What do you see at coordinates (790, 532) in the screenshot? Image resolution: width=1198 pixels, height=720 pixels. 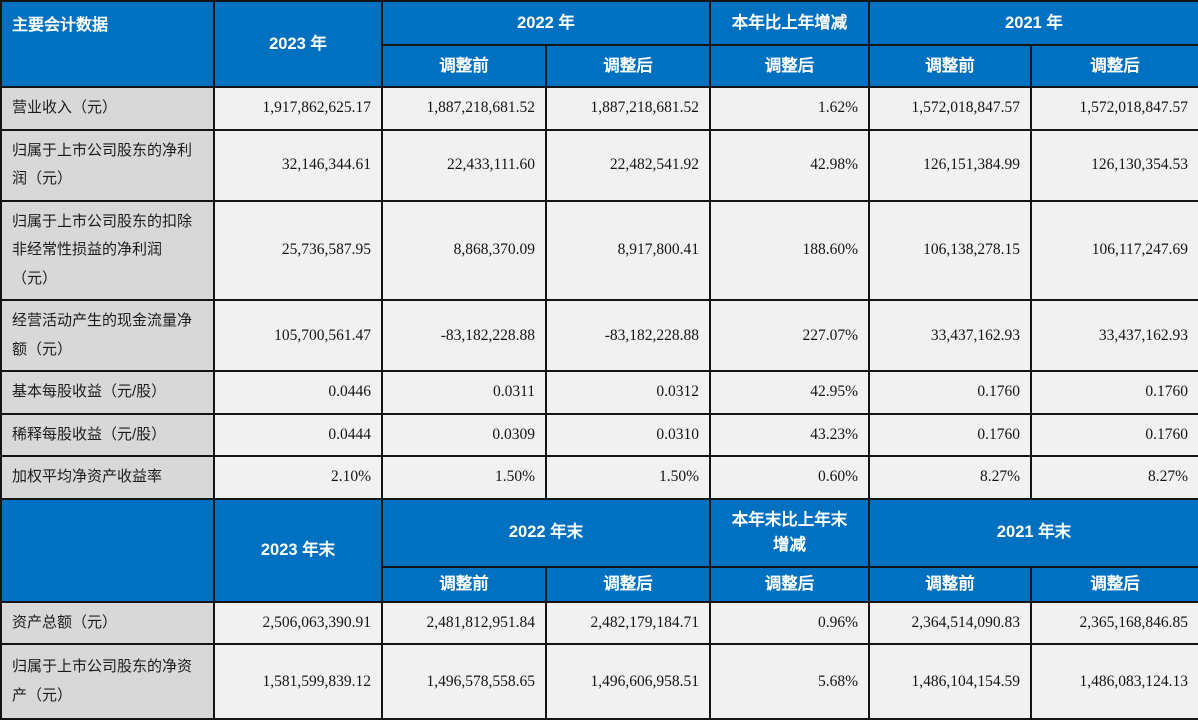 I see `header-yearend-change: 本年末比上年末增减` at bounding box center [790, 532].